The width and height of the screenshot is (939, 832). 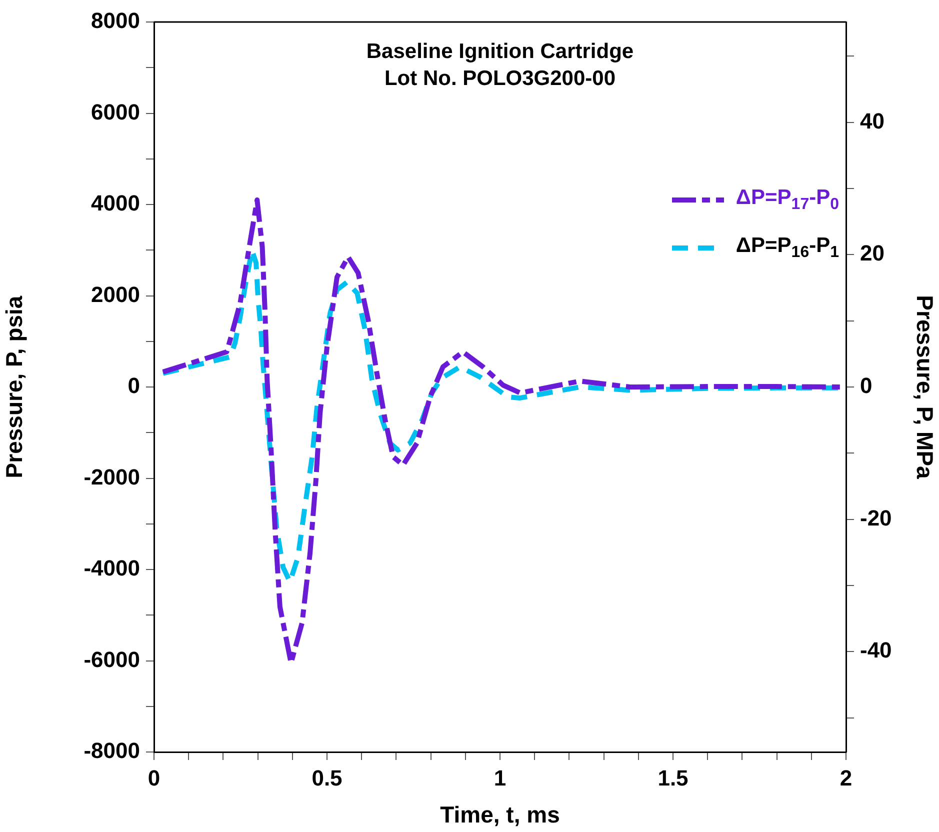 What do you see at coordinates (500, 815) in the screenshot?
I see `x-axis-title: Time, t, ms` at bounding box center [500, 815].